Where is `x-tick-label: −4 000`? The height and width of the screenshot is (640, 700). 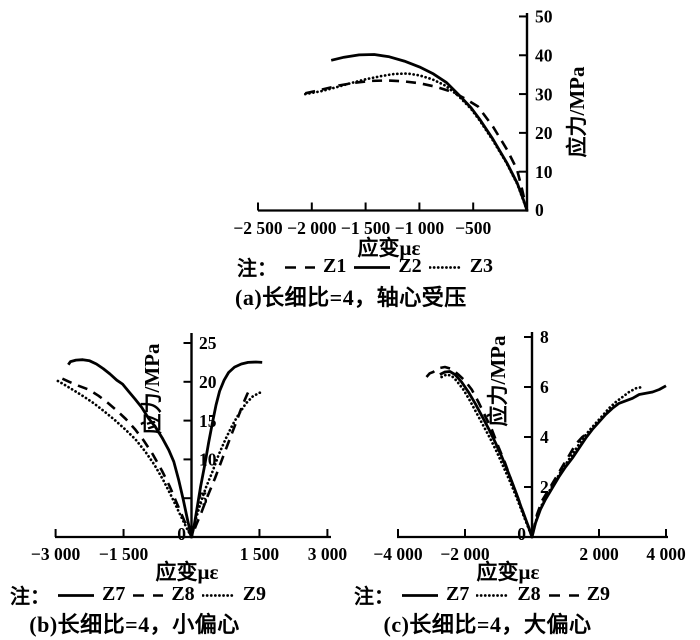
x-tick-label: −4 000 is located at coordinates (398, 554).